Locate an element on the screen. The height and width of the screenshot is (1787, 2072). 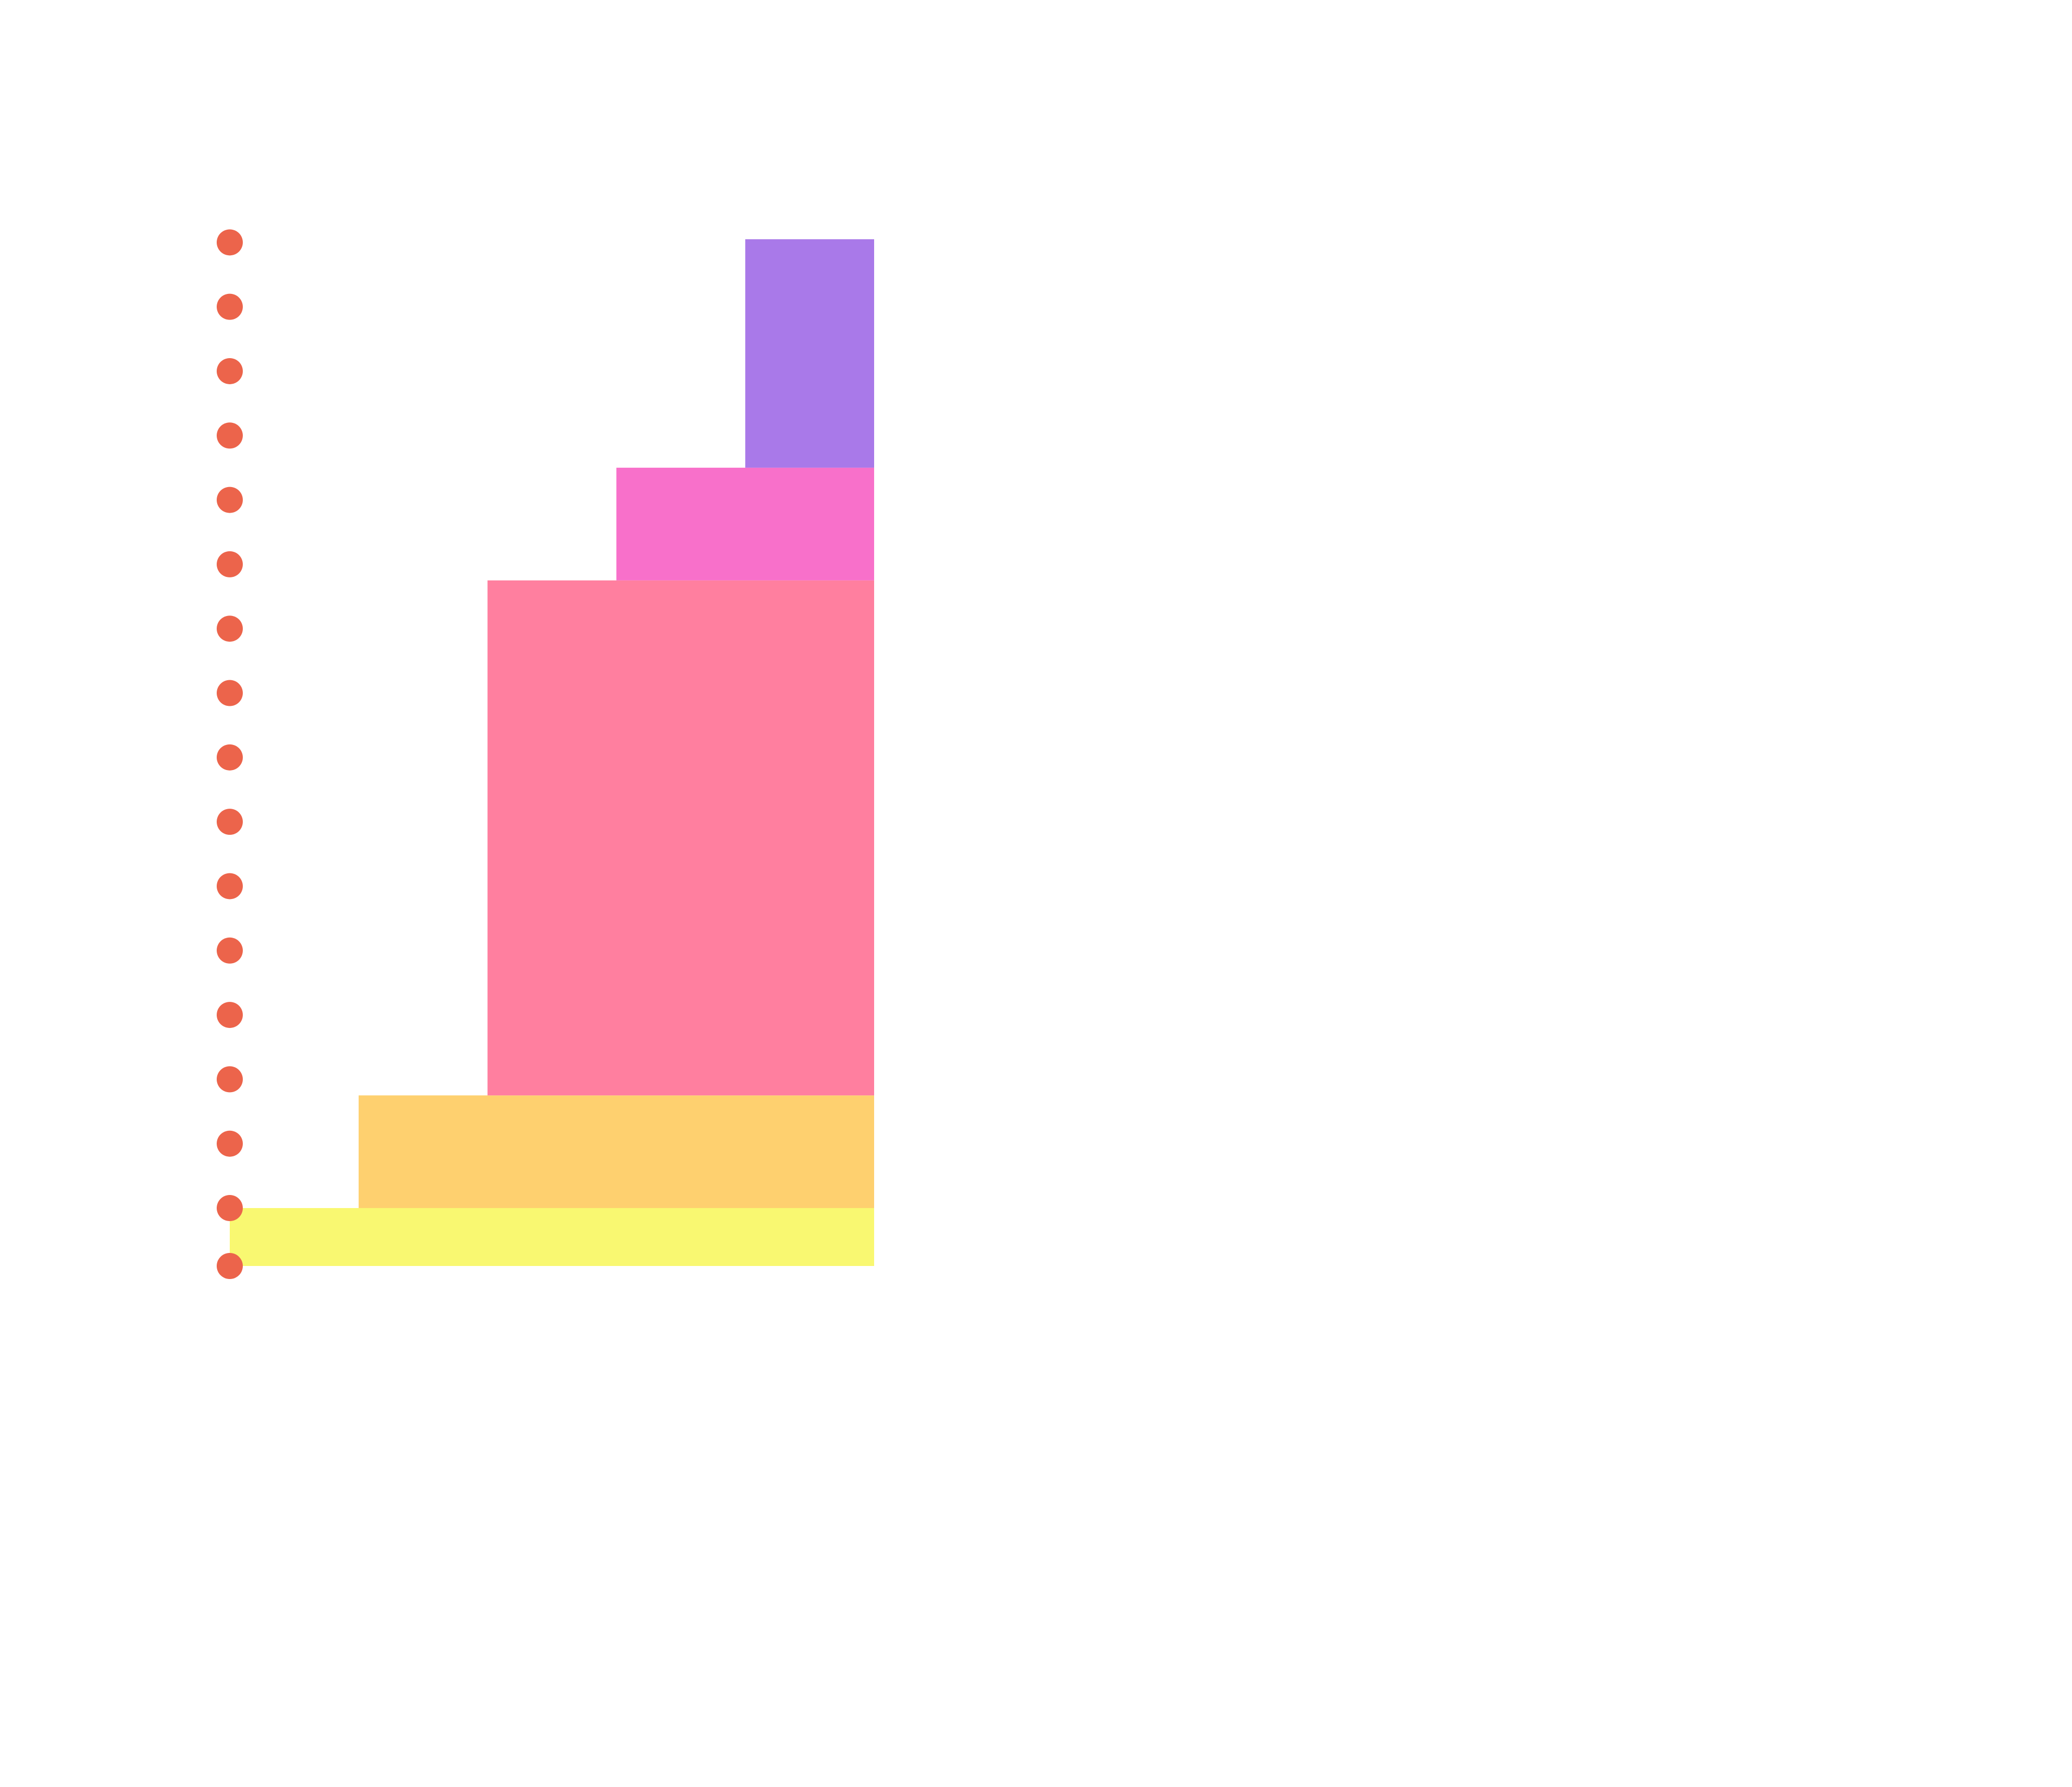
marker-series-group is located at coordinates (230, 754).